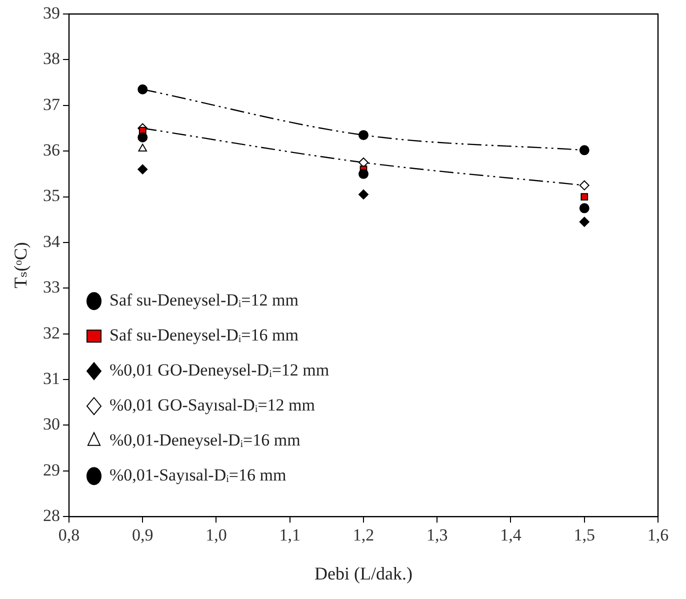 The width and height of the screenshot is (686, 599). Describe the element at coordinates (216, 534) in the screenshot. I see `x-tick-label: 1,0` at that location.